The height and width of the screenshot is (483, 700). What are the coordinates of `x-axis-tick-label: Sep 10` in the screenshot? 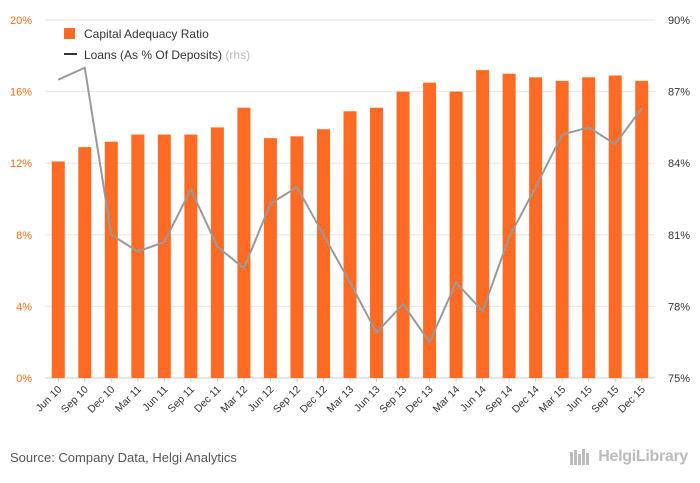 It's located at (75, 400).